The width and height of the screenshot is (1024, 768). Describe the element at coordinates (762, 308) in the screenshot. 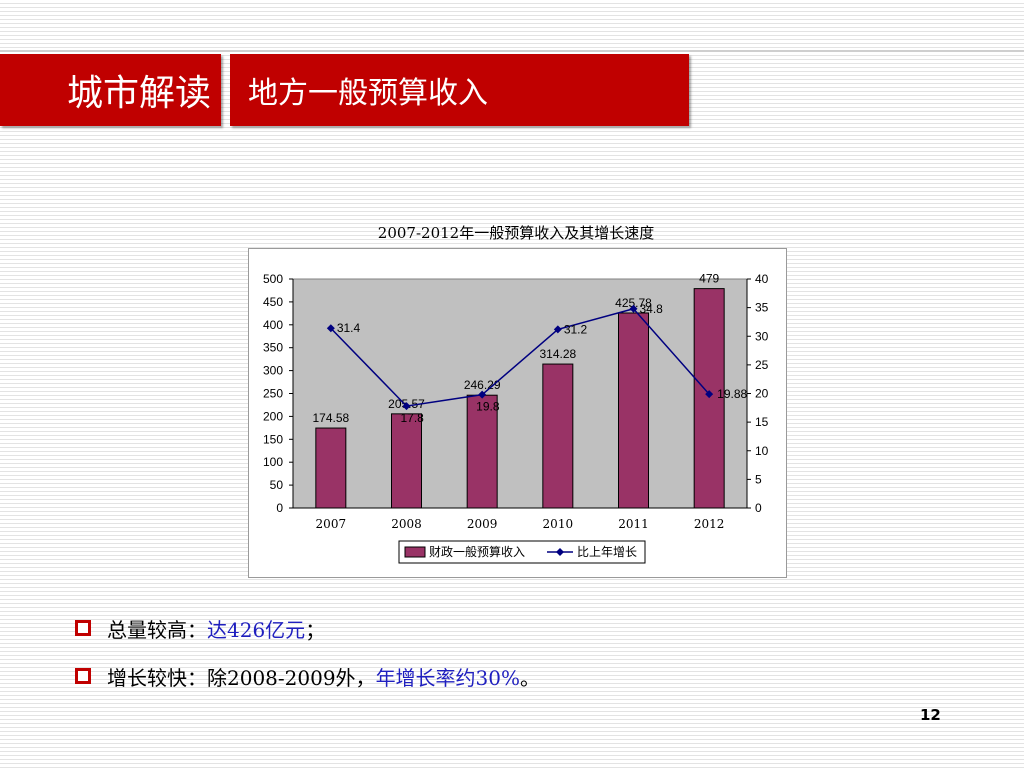

I see `right-axis-tick-label: 35` at that location.